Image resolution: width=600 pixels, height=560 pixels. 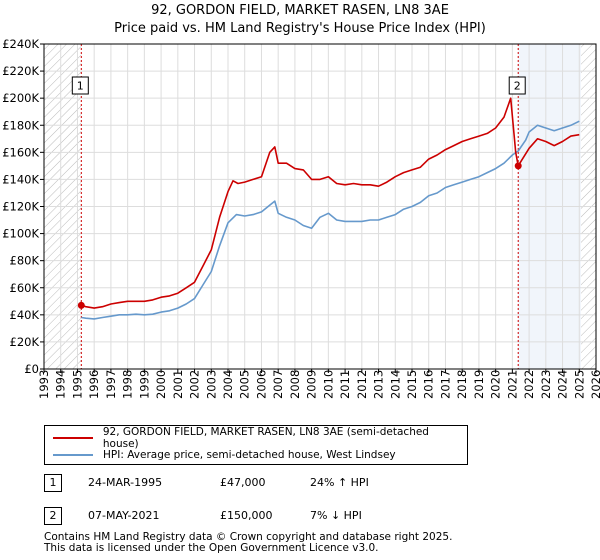 What do you see at coordinates (53, 483) in the screenshot?
I see `transaction-marker: 1` at bounding box center [53, 483].